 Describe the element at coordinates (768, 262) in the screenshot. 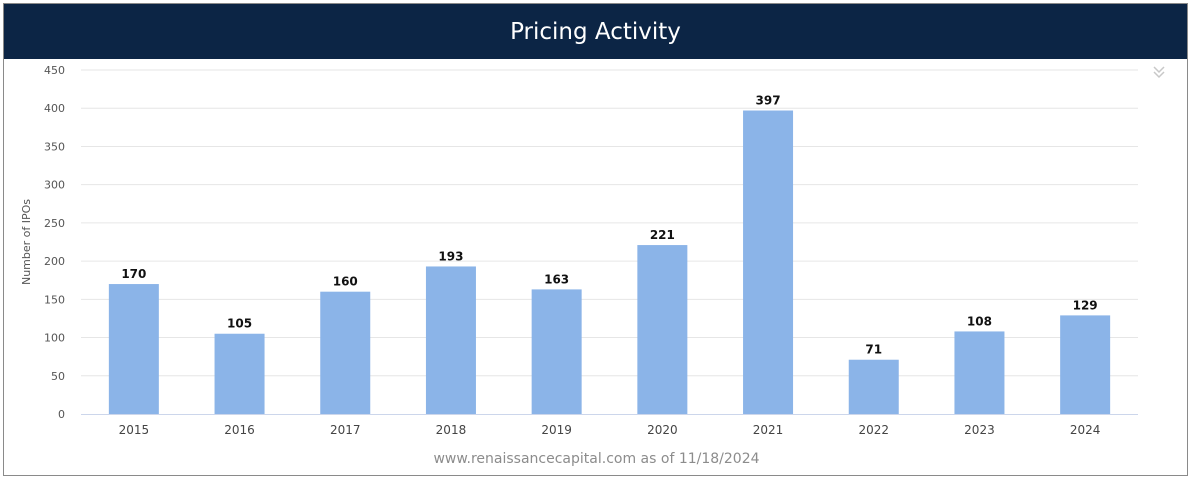

I see `bar-2021` at that location.